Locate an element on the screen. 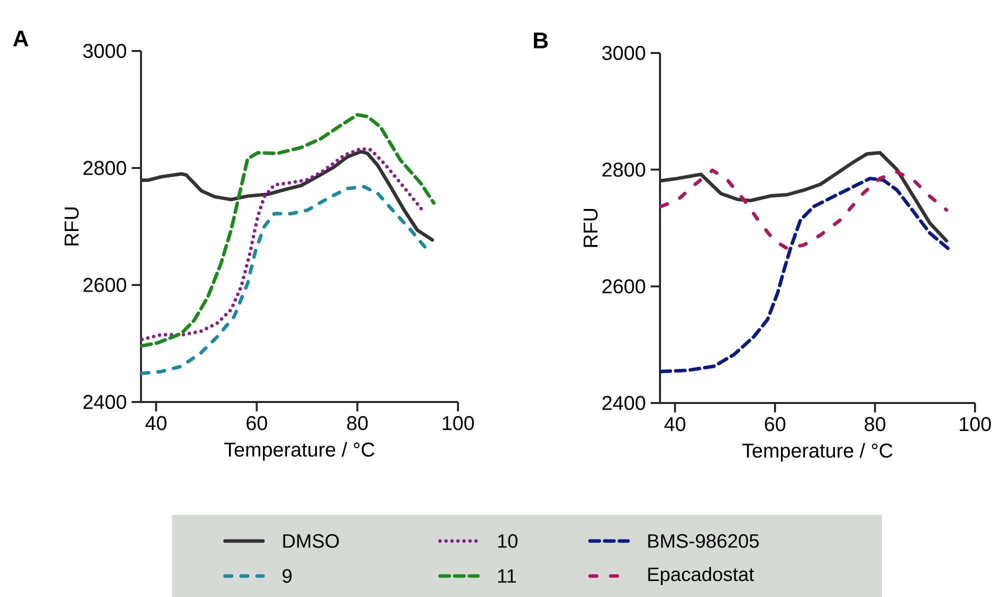 This screenshot has width=998, height=597. legend-label: DMSO is located at coordinates (311, 541).